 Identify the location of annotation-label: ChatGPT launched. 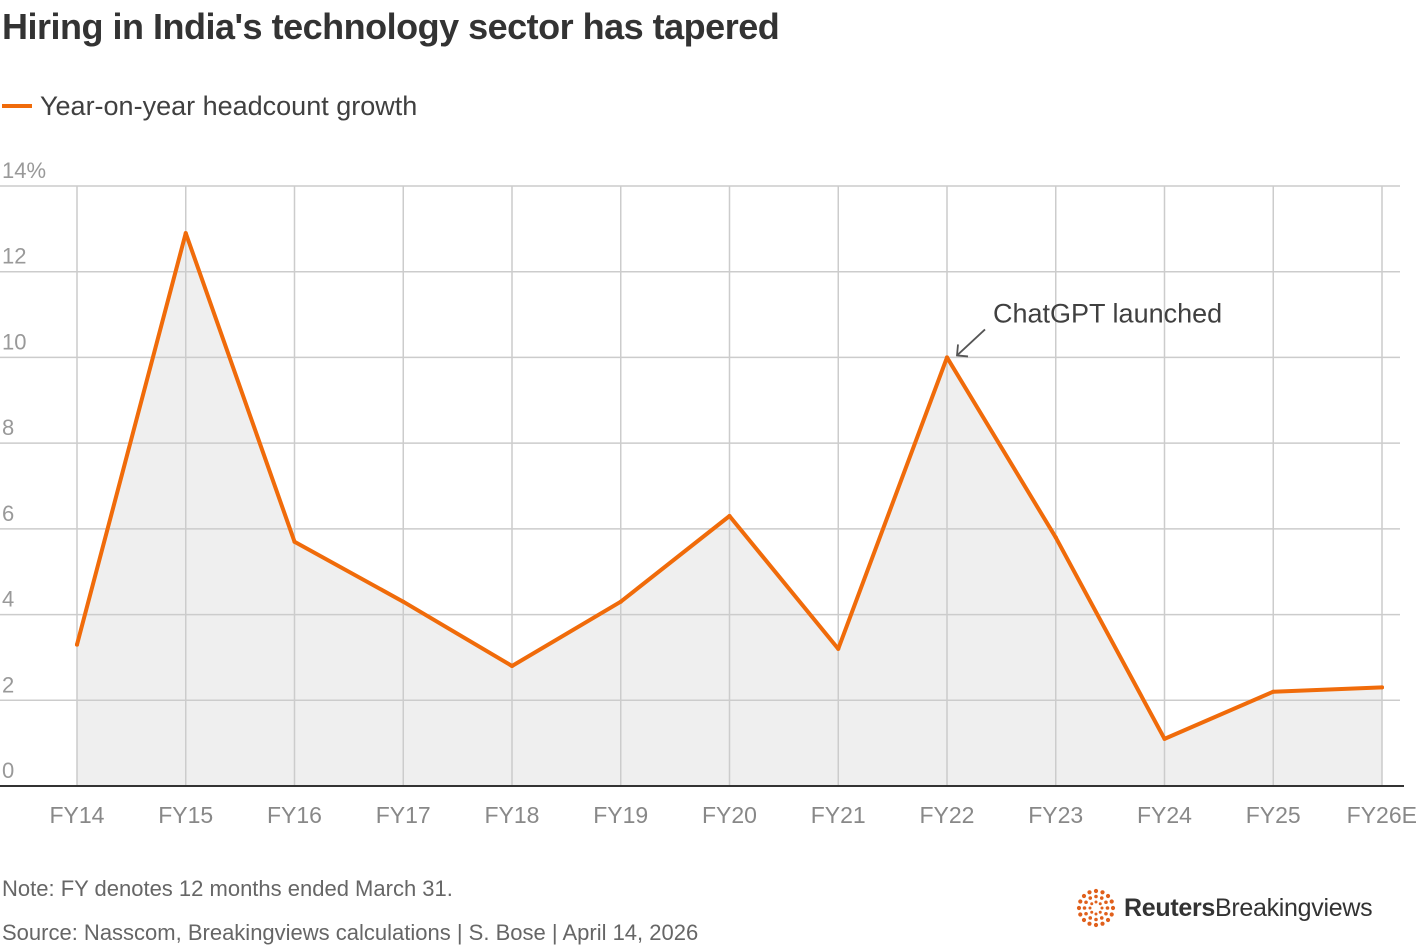
(1107, 313).